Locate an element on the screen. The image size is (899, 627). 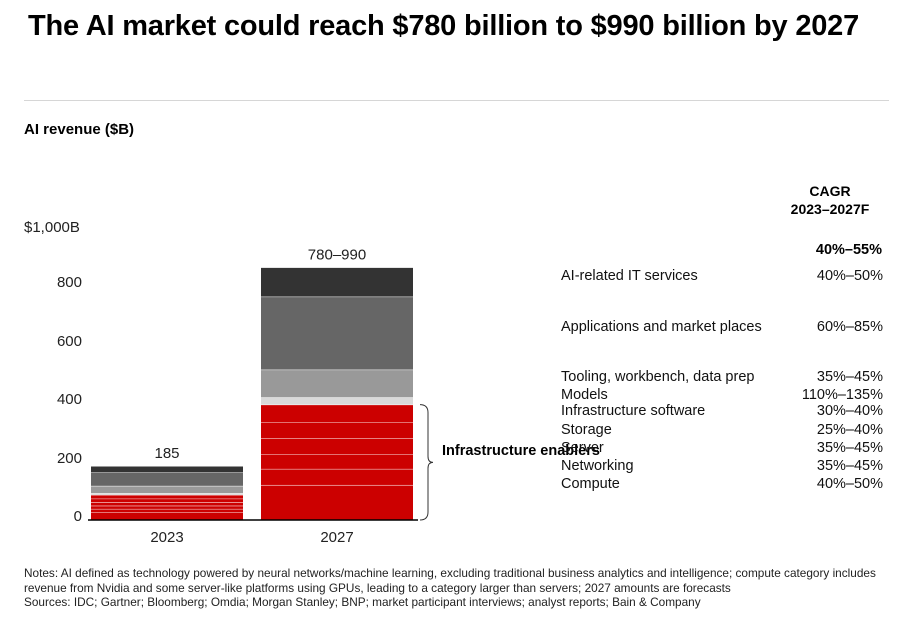
y-tick-label: 800 is located at coordinates (69, 283).